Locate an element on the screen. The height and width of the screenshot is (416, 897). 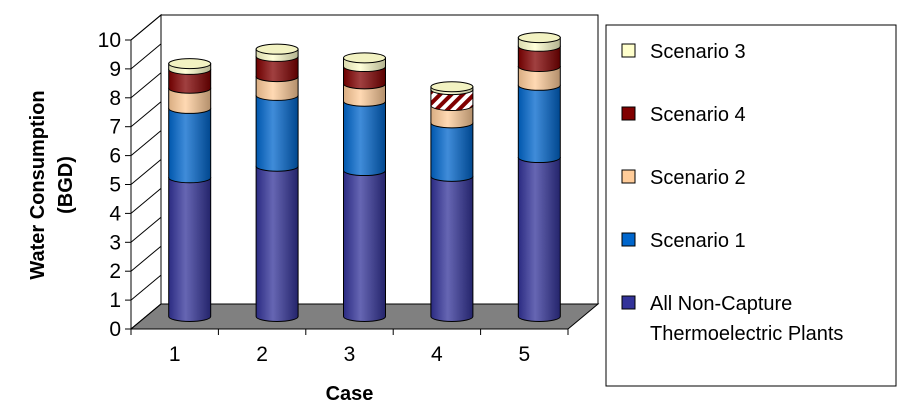
y-tick-label: 10 is located at coordinates (109, 40).